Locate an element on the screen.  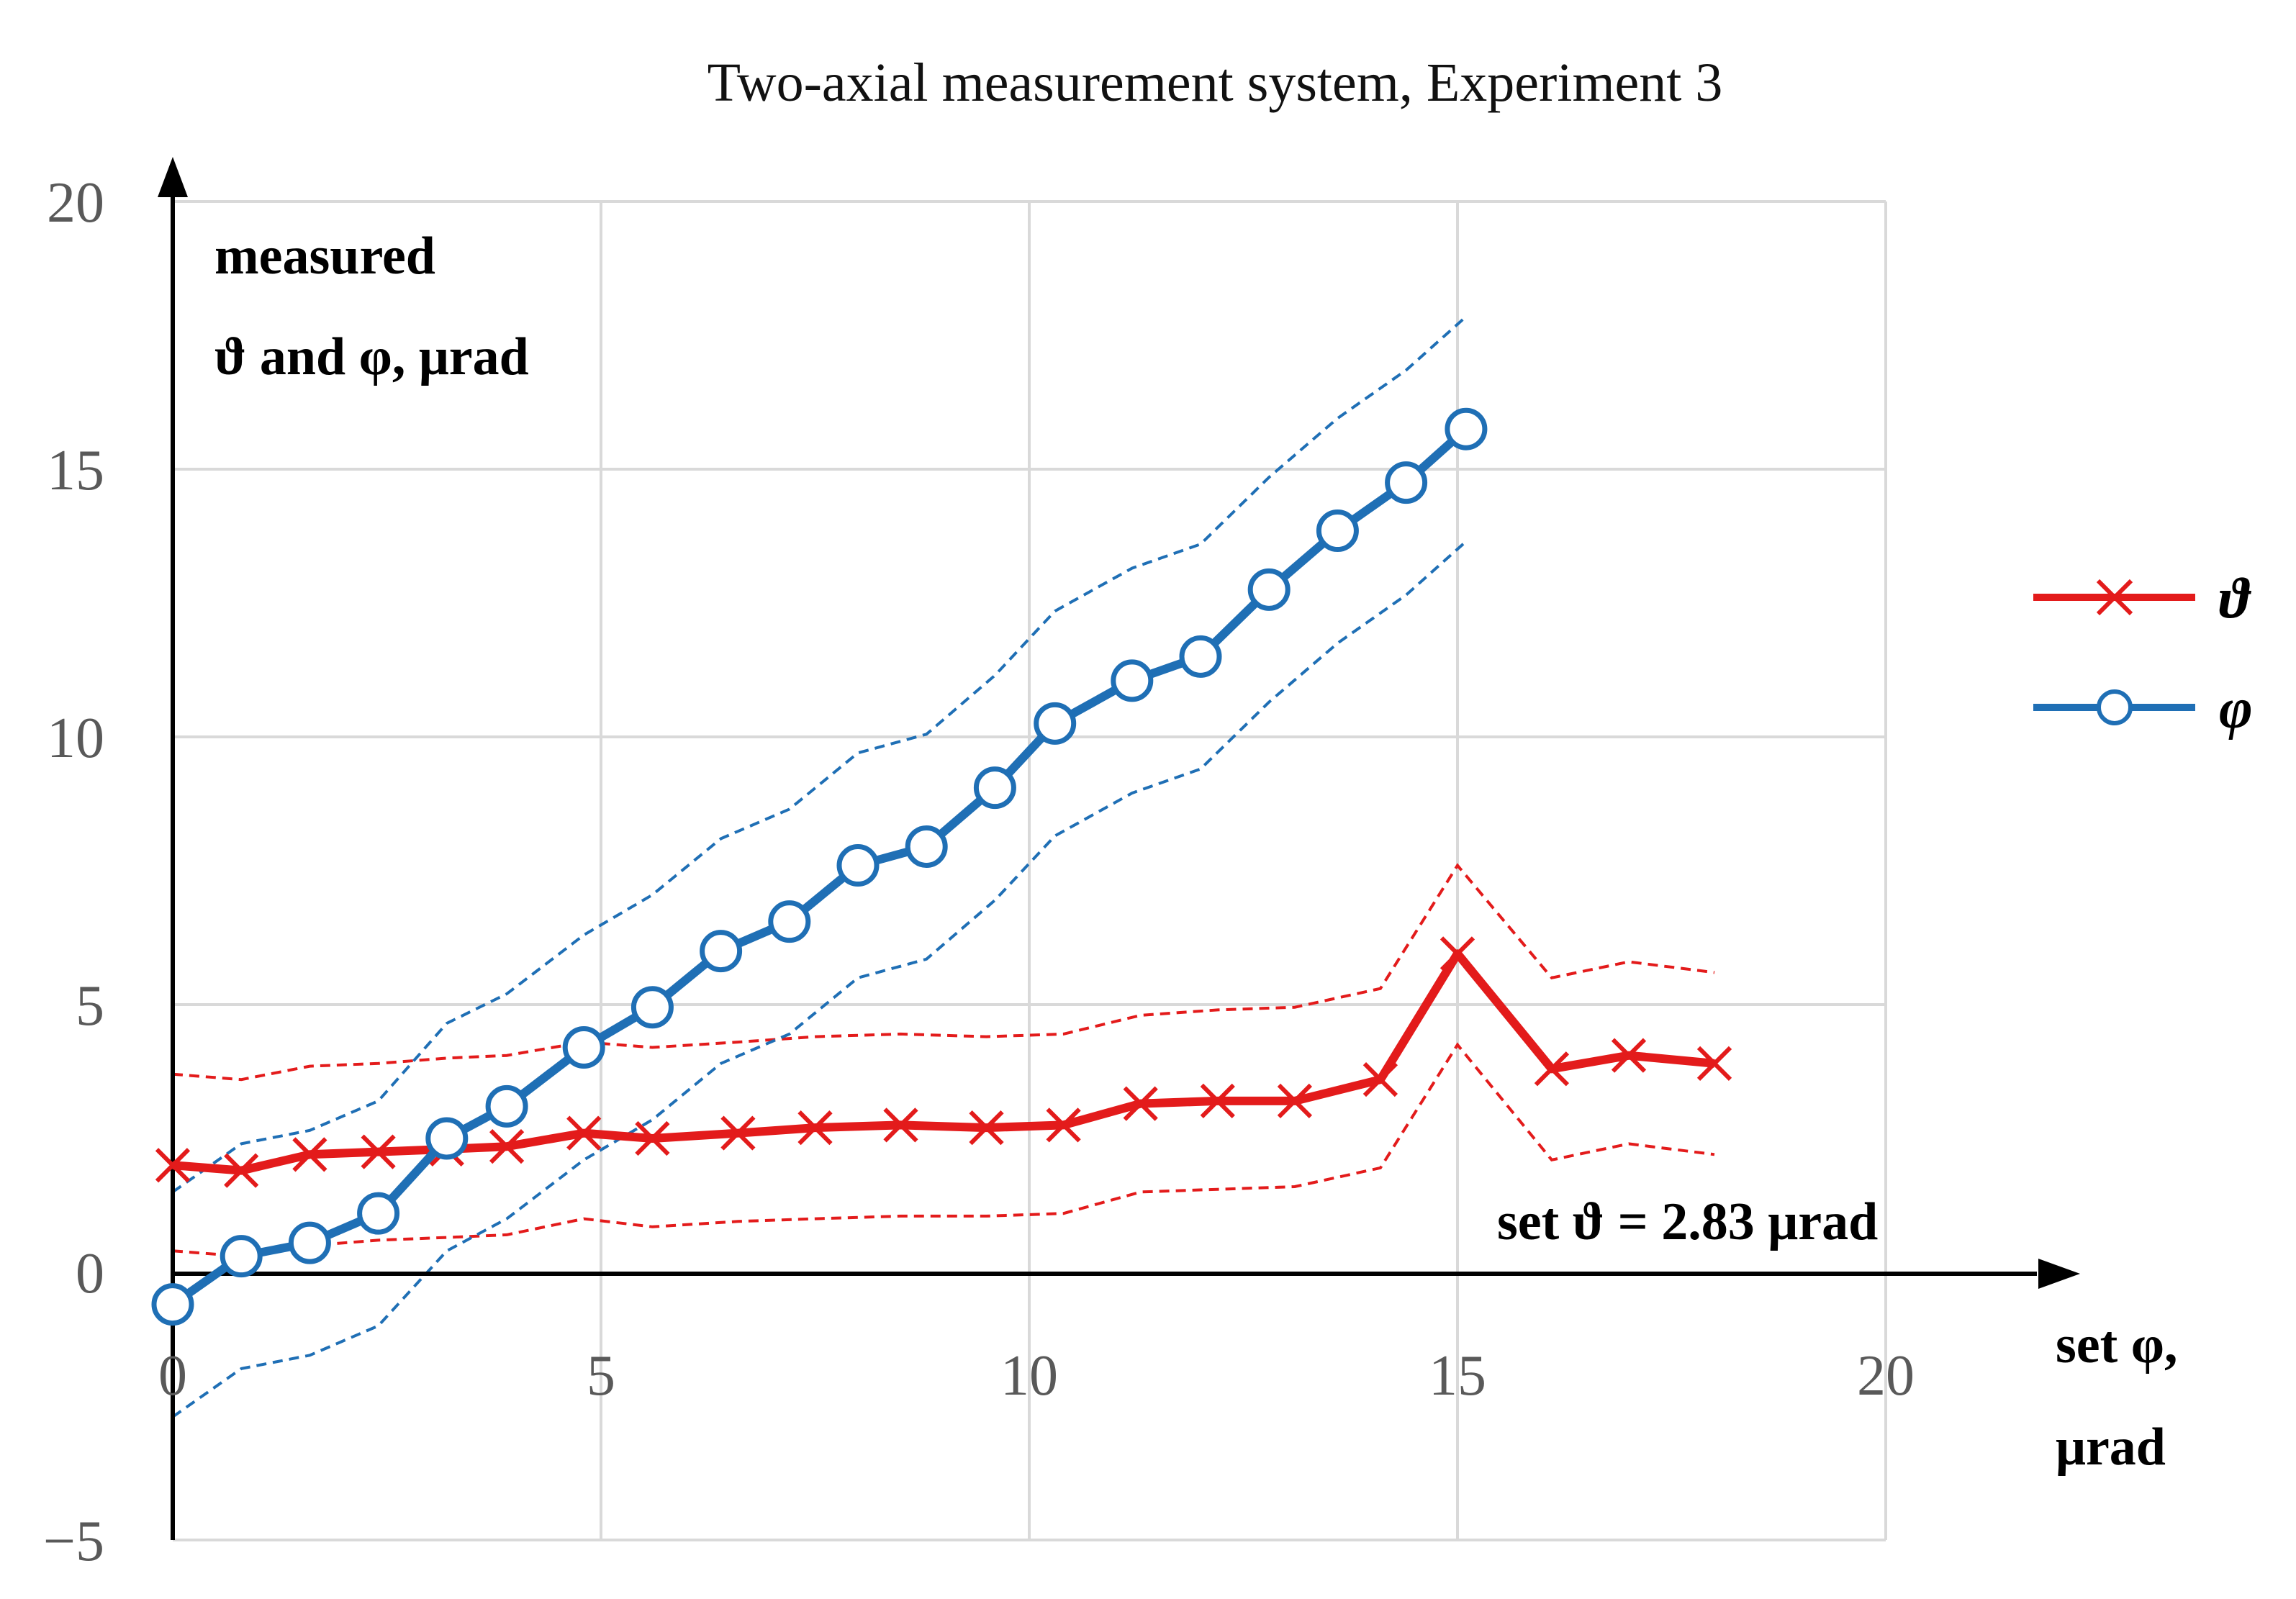
y-tick-label: 5 is located at coordinates (90, 1006).